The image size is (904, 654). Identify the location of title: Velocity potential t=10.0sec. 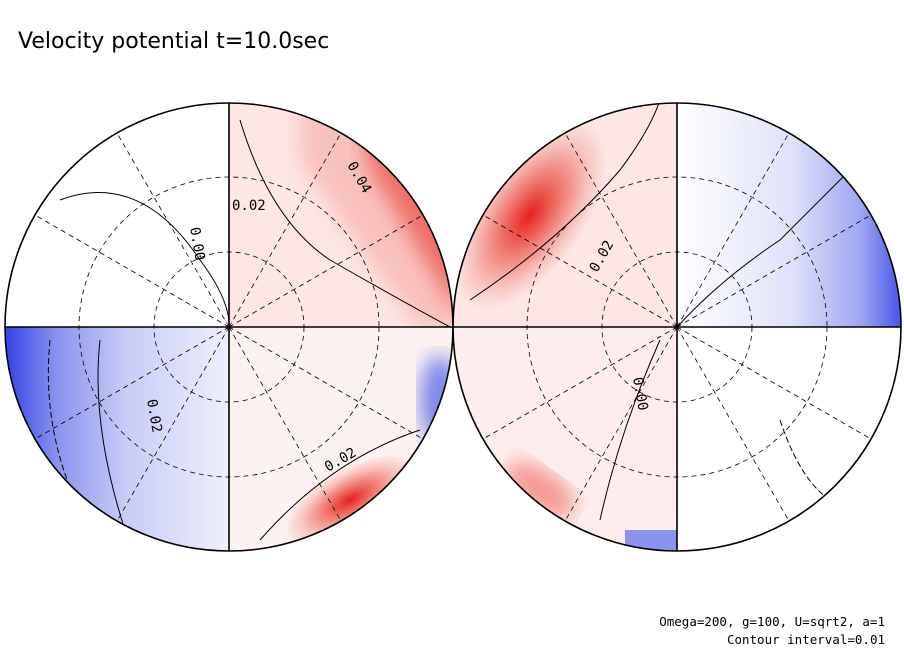
(173, 41).